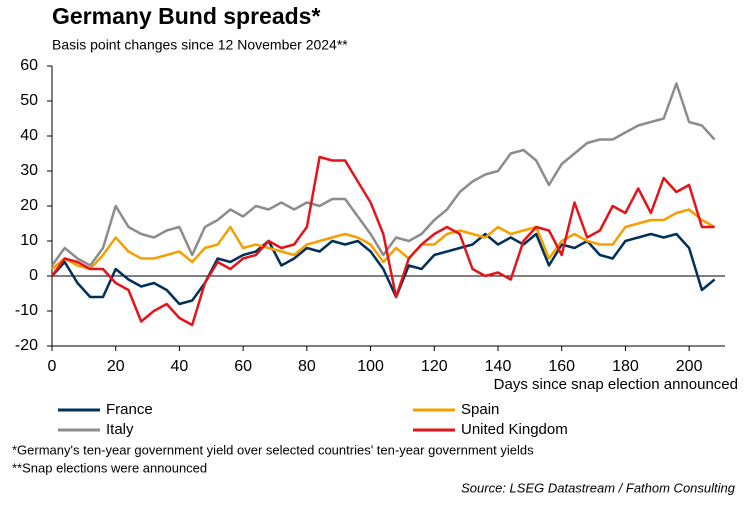 The image size is (750, 505). What do you see at coordinates (52, 366) in the screenshot?
I see `x-tick-label: 0` at bounding box center [52, 366].